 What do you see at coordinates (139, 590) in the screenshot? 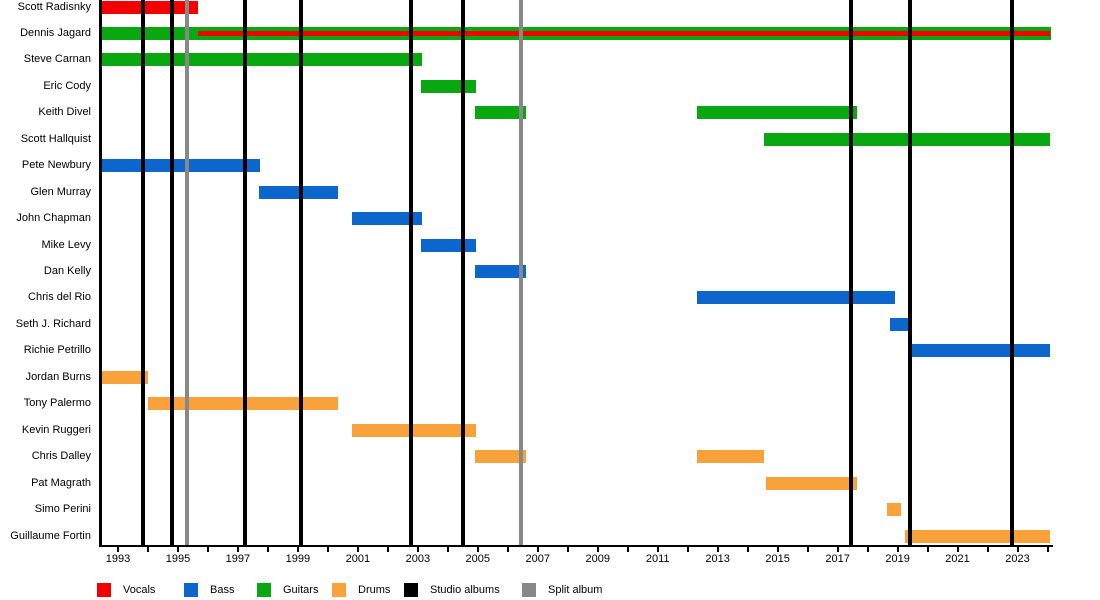
I see `legend-label-vocals: Vocals` at bounding box center [139, 590].